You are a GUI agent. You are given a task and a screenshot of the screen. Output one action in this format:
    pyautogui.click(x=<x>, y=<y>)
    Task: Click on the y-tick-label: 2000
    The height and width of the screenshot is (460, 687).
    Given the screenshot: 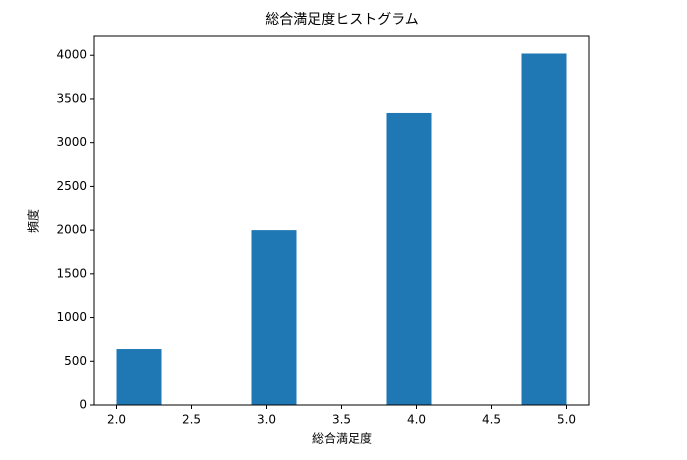 What is the action you would take?
    pyautogui.click(x=71, y=230)
    